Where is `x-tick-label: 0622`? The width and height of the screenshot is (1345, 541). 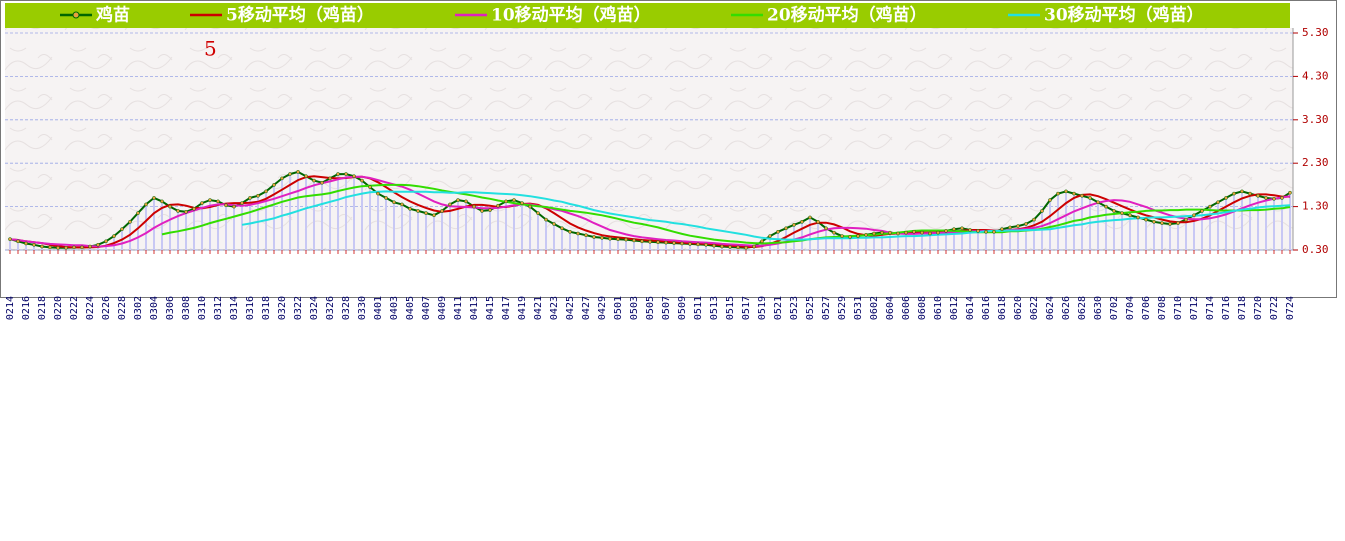
x-tick-label: 0622 is located at coordinates (1034, 308).